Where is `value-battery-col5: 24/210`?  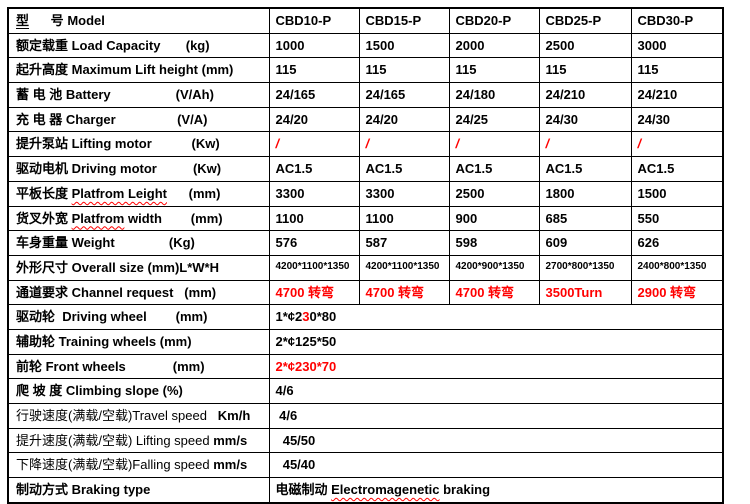
value-battery-col5: 24/210 is located at coordinates (677, 95).